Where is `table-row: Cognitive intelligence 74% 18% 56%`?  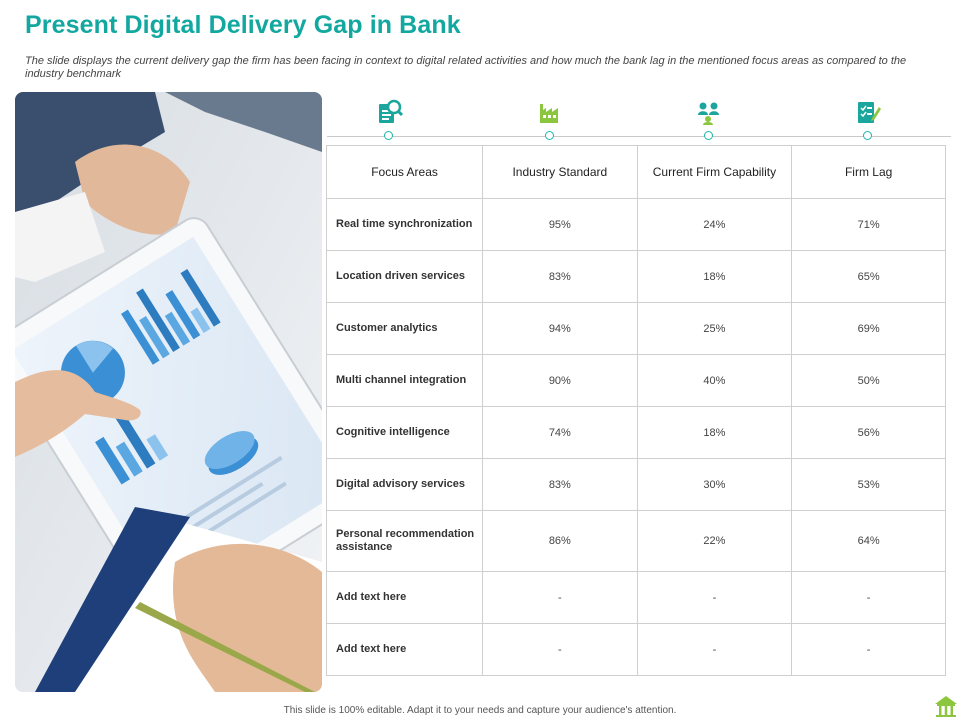 table-row: Cognitive intelligence 74% 18% 56% is located at coordinates (635, 432).